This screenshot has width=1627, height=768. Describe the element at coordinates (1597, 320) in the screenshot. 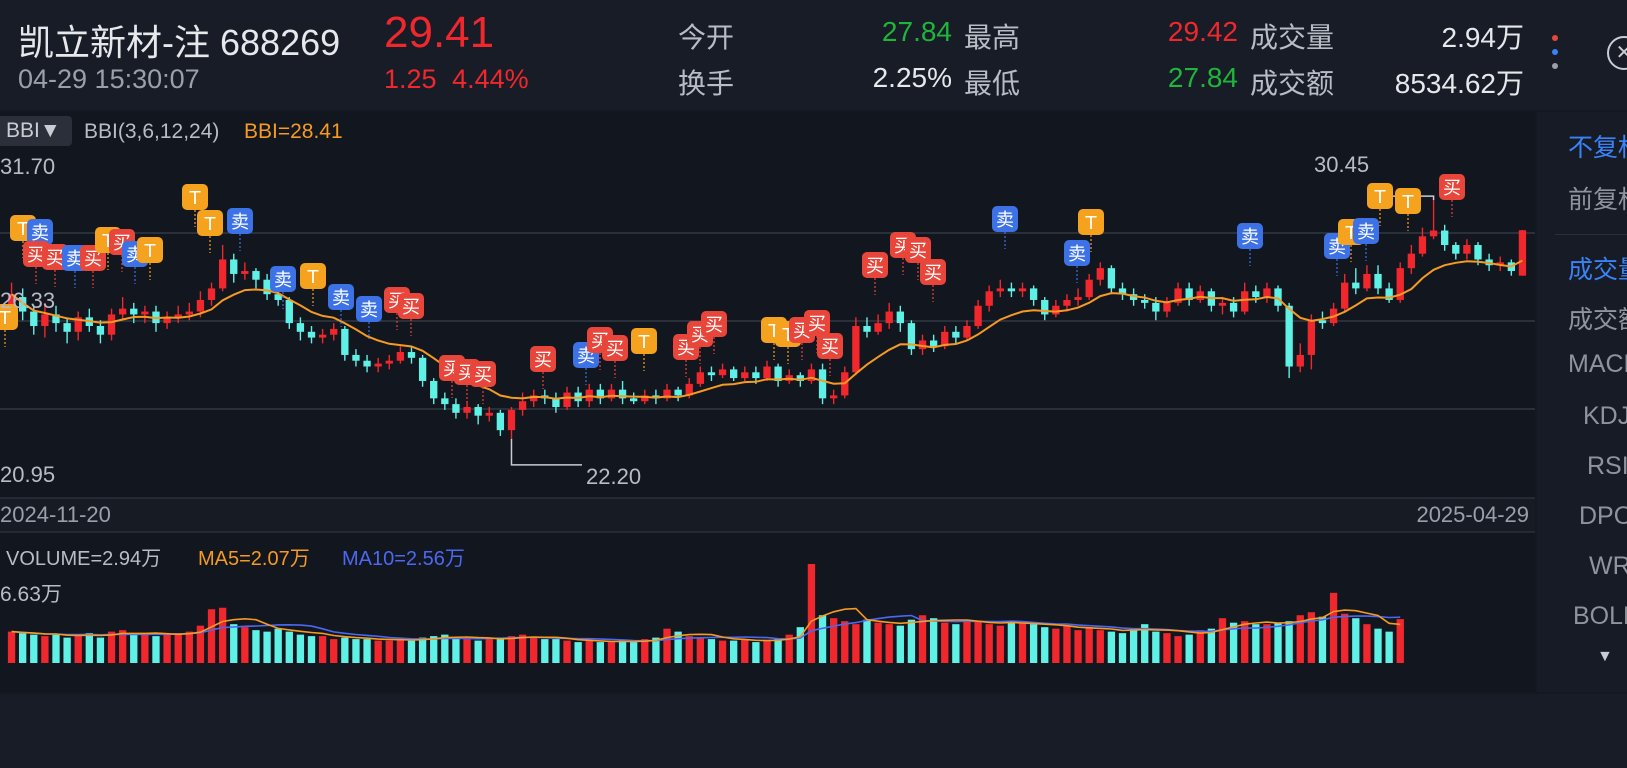

I see `sidebar-item-amount: 成交额` at that location.